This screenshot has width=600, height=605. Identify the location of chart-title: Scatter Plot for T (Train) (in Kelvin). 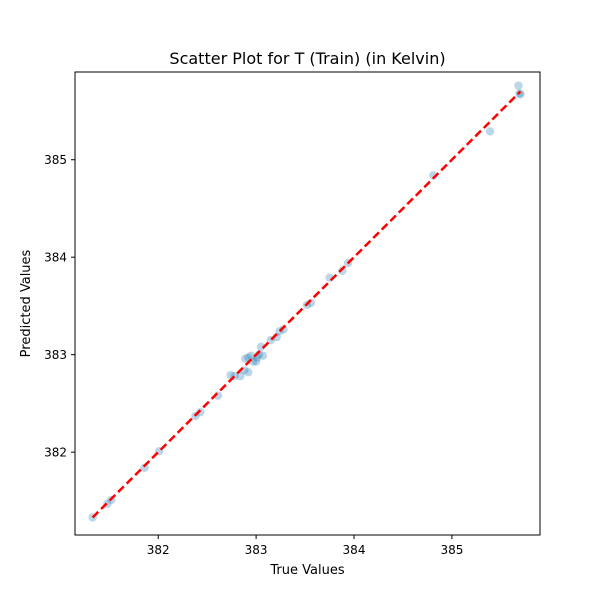
(307, 58).